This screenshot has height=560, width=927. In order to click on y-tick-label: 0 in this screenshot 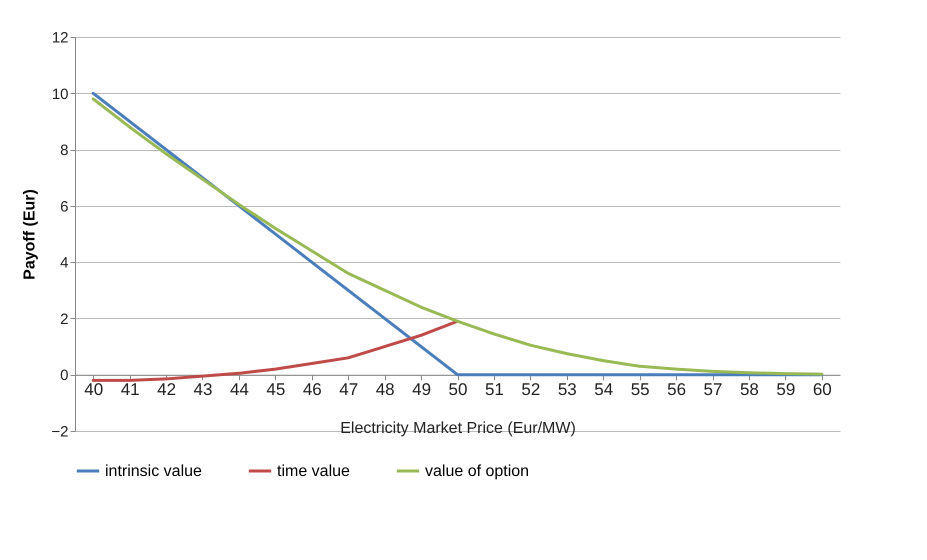, I will do `click(64, 375)`.